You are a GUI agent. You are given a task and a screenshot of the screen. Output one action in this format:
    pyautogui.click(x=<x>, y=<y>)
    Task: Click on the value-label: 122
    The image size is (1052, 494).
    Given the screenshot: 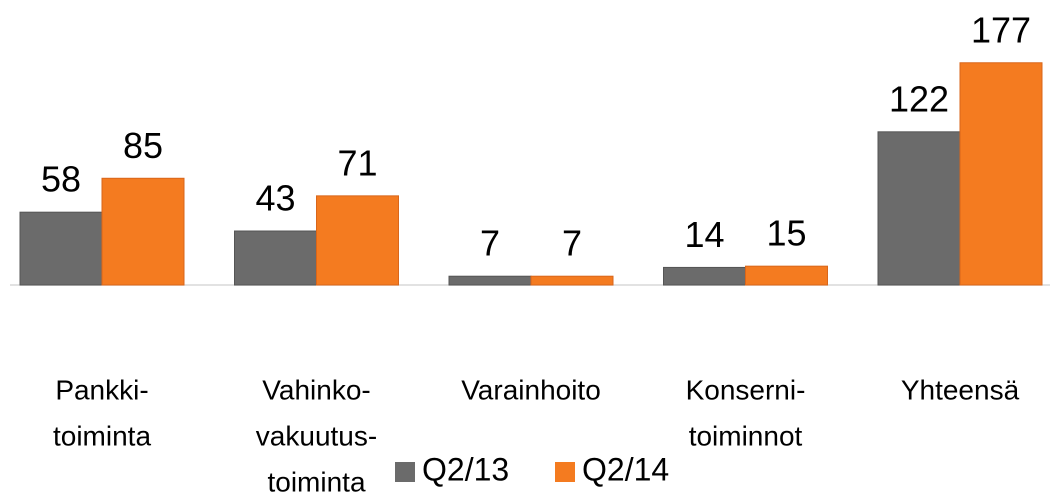 What is the action you would take?
    pyautogui.click(x=919, y=98)
    